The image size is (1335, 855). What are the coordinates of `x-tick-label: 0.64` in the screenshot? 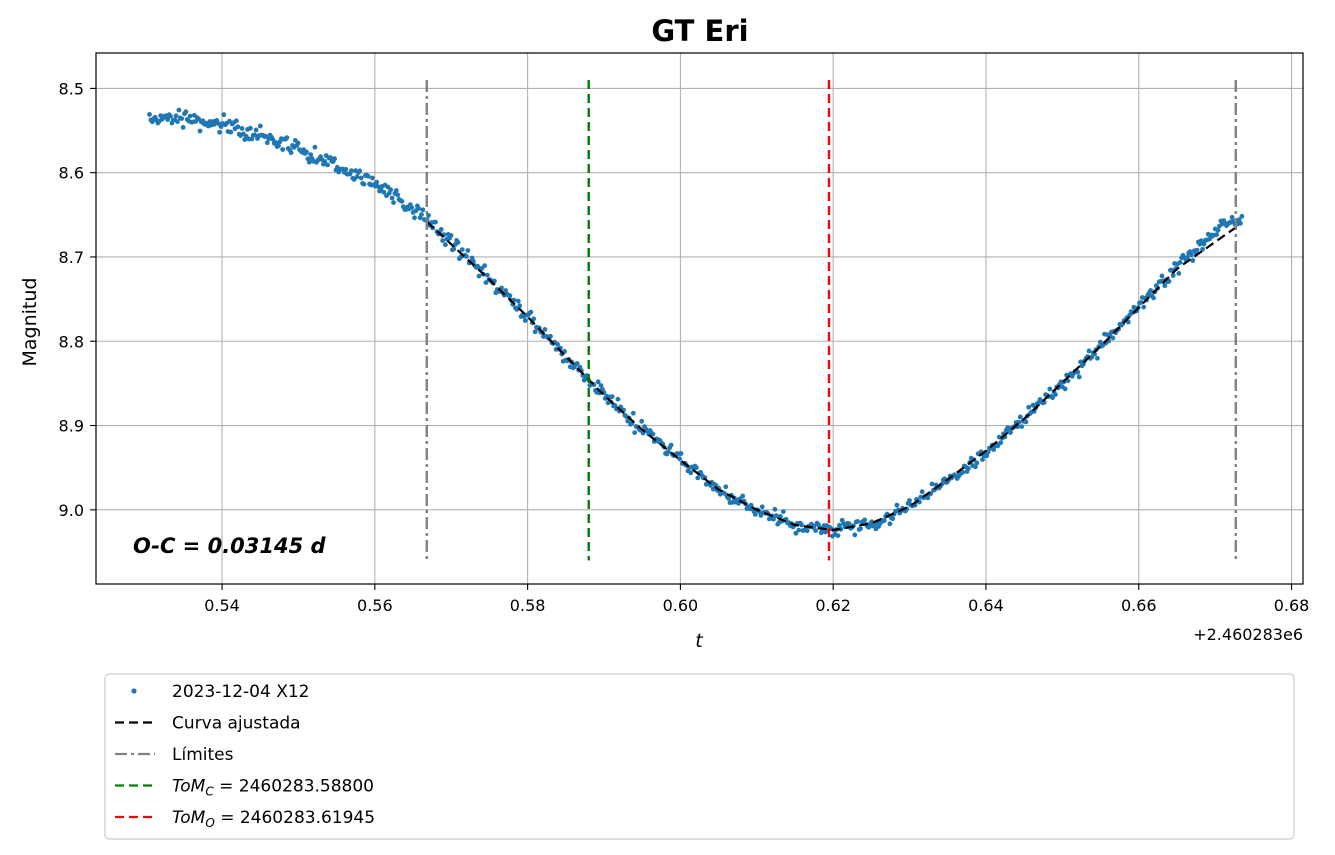 It's located at (986, 605).